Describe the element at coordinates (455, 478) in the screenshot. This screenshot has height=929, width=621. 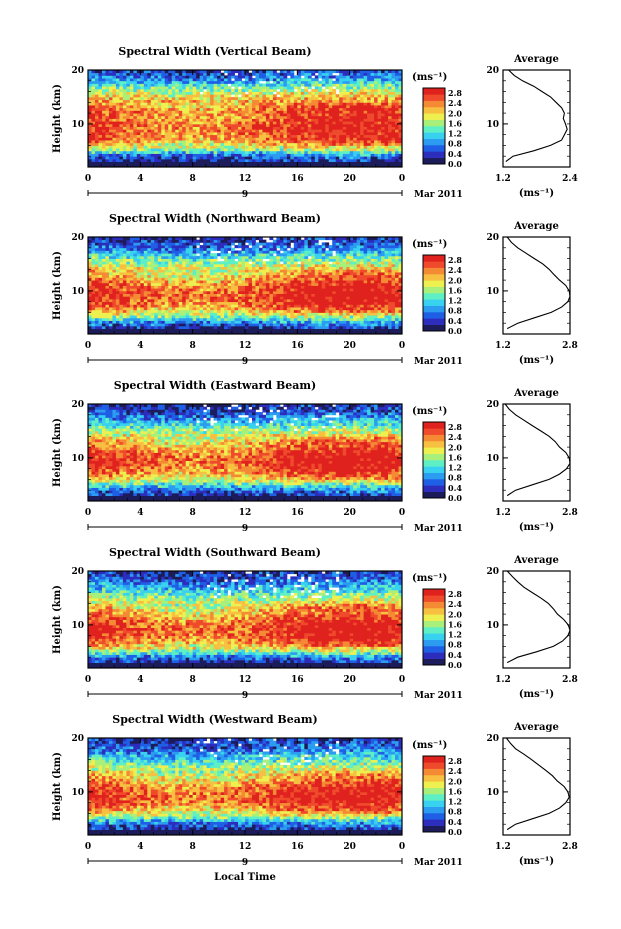
I see `colorbar-tick-label: 0.8` at that location.